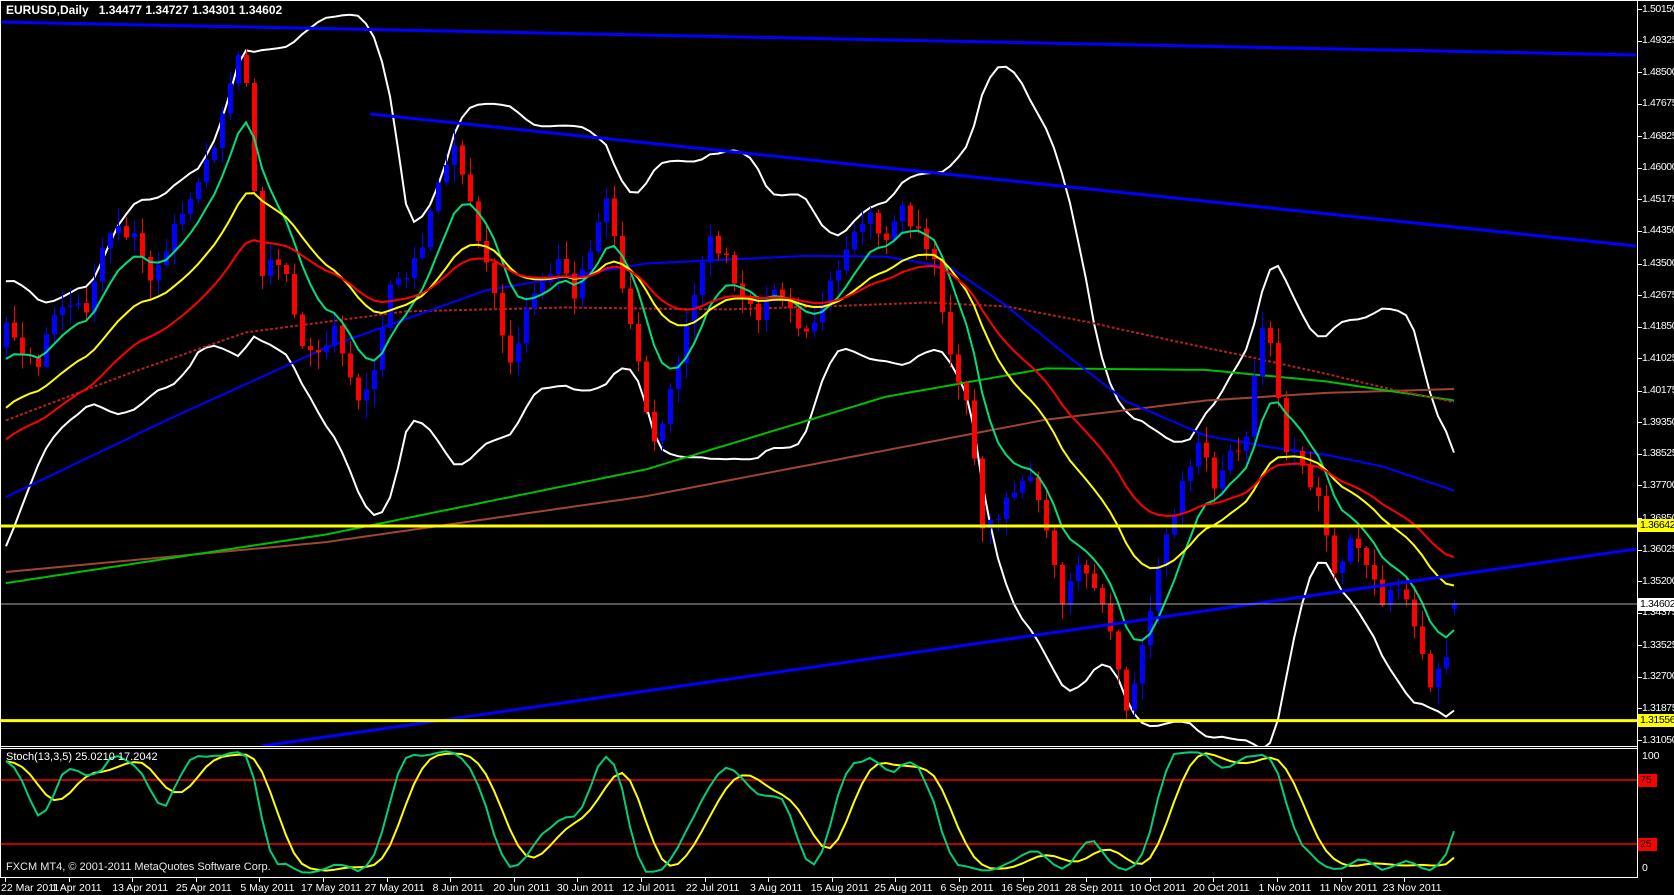  What do you see at coordinates (1221, 888) in the screenshot?
I see `date-label: 20 Oct 2011` at bounding box center [1221, 888].